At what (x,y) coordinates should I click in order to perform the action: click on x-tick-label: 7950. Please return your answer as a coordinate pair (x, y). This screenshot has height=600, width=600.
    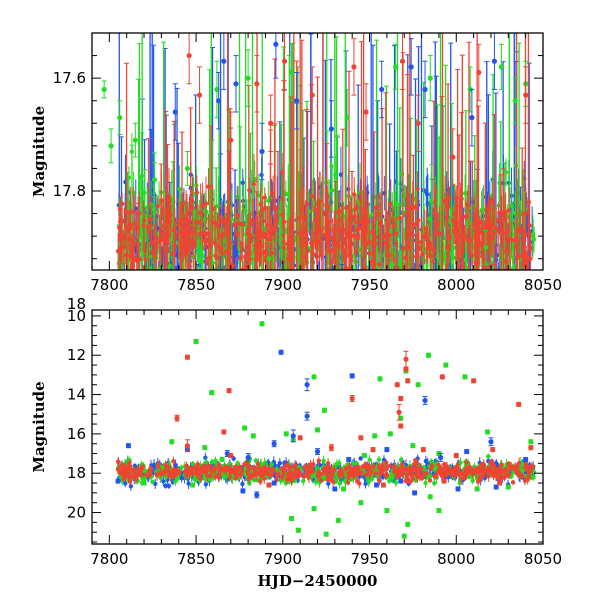
    Looking at the image, I should click on (369, 285).